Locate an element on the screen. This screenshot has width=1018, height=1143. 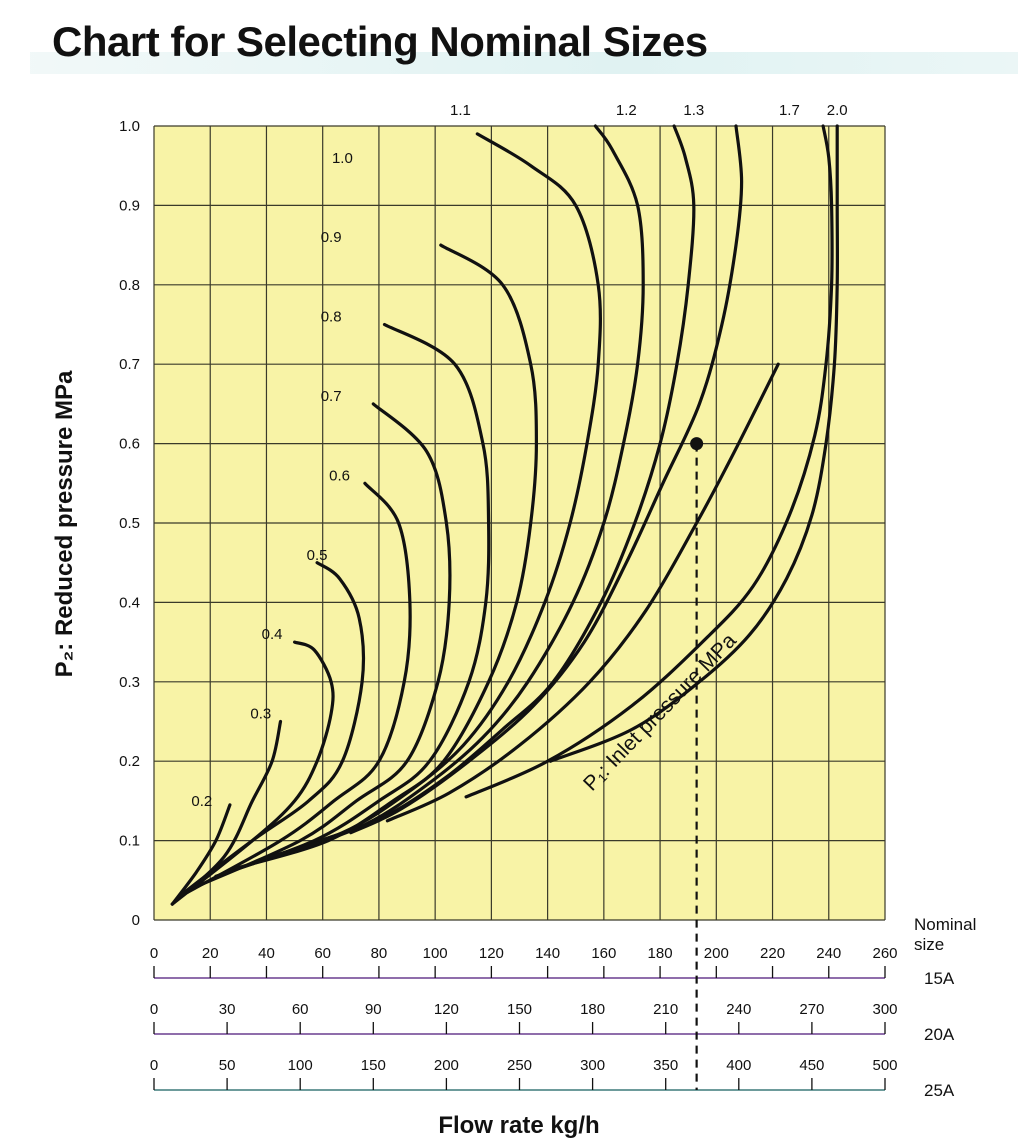
x-tick-label: 50 is located at coordinates (227, 1065).